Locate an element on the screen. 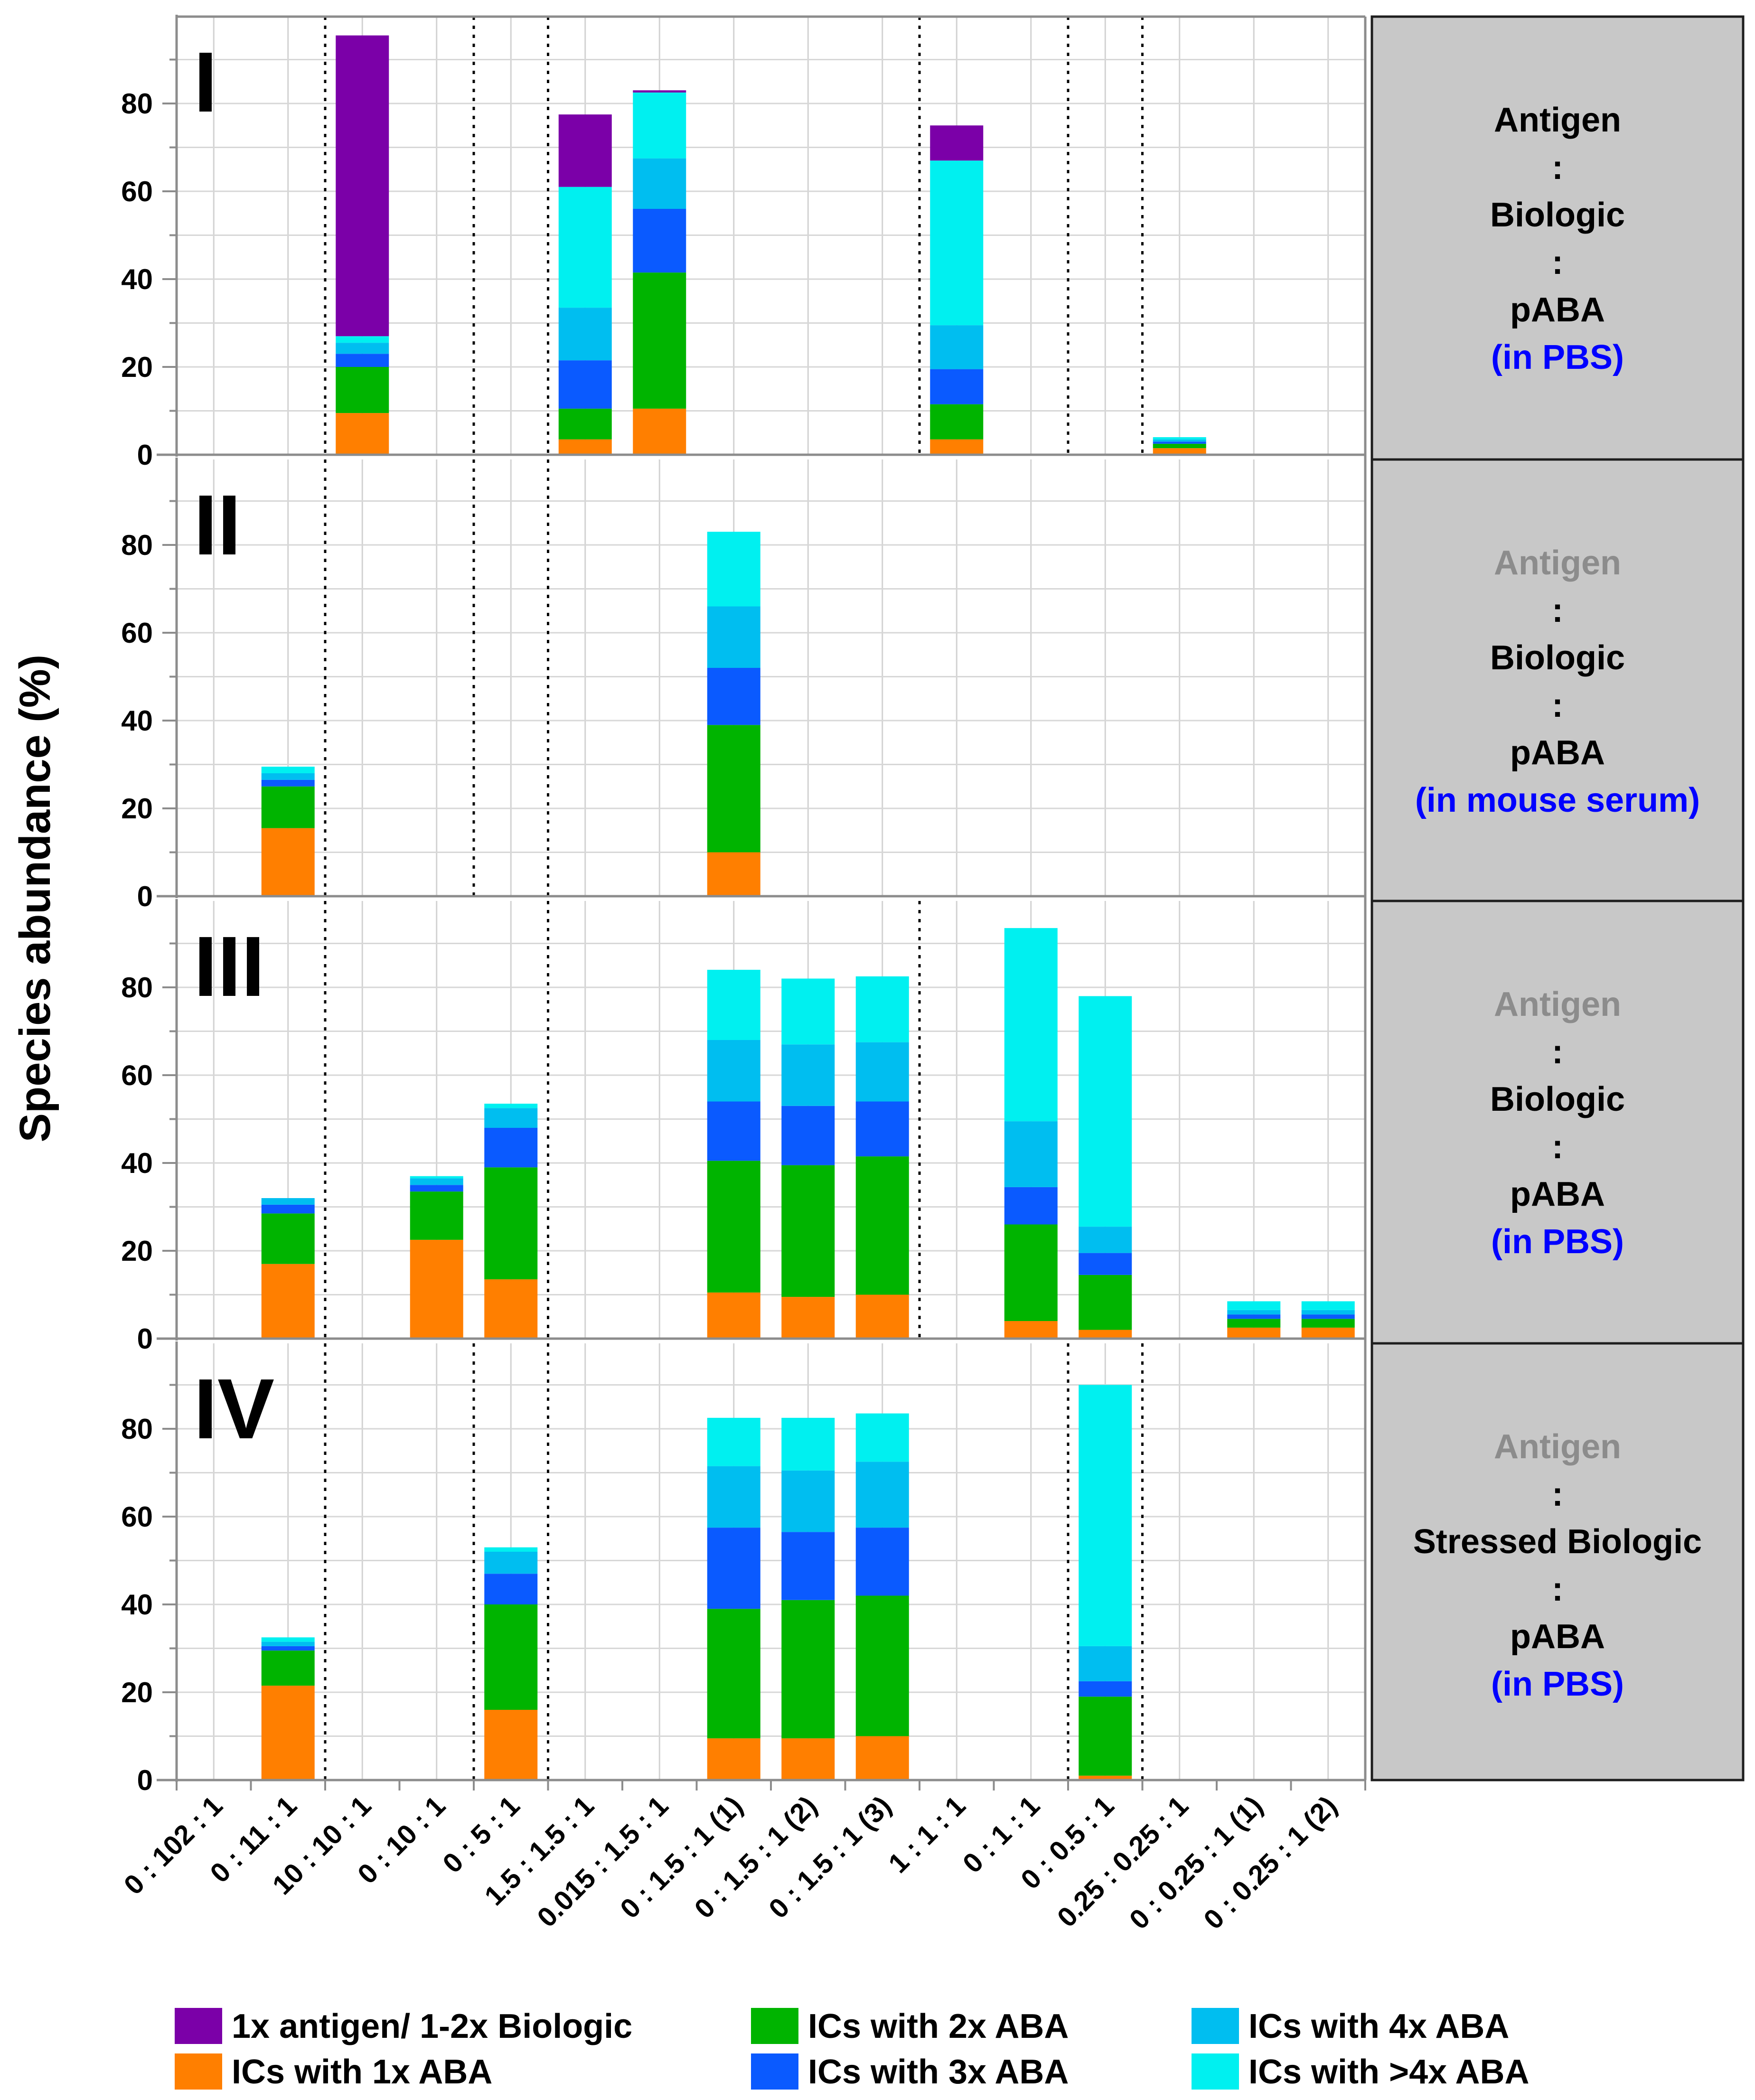  panel-label: III is located at coordinates (230, 966).